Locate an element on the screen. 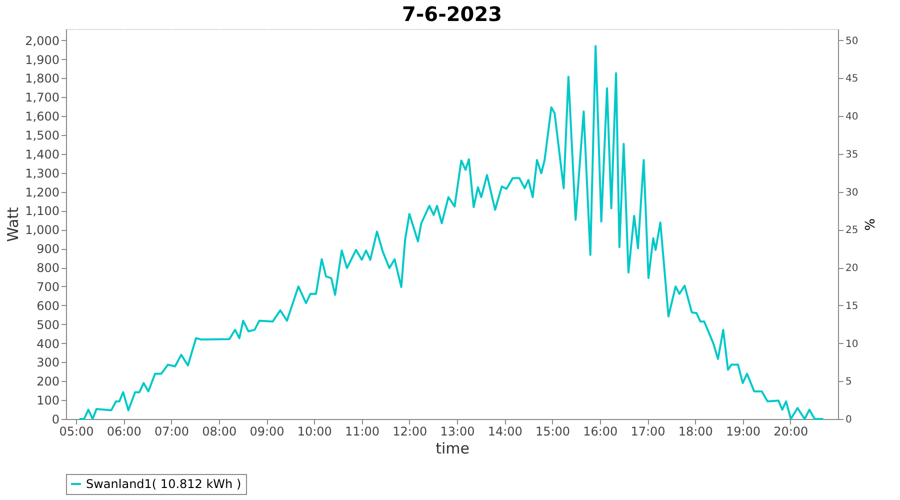 Image resolution: width=900 pixels, height=500 pixels. y-axis-title: Watt is located at coordinates (13, 224).